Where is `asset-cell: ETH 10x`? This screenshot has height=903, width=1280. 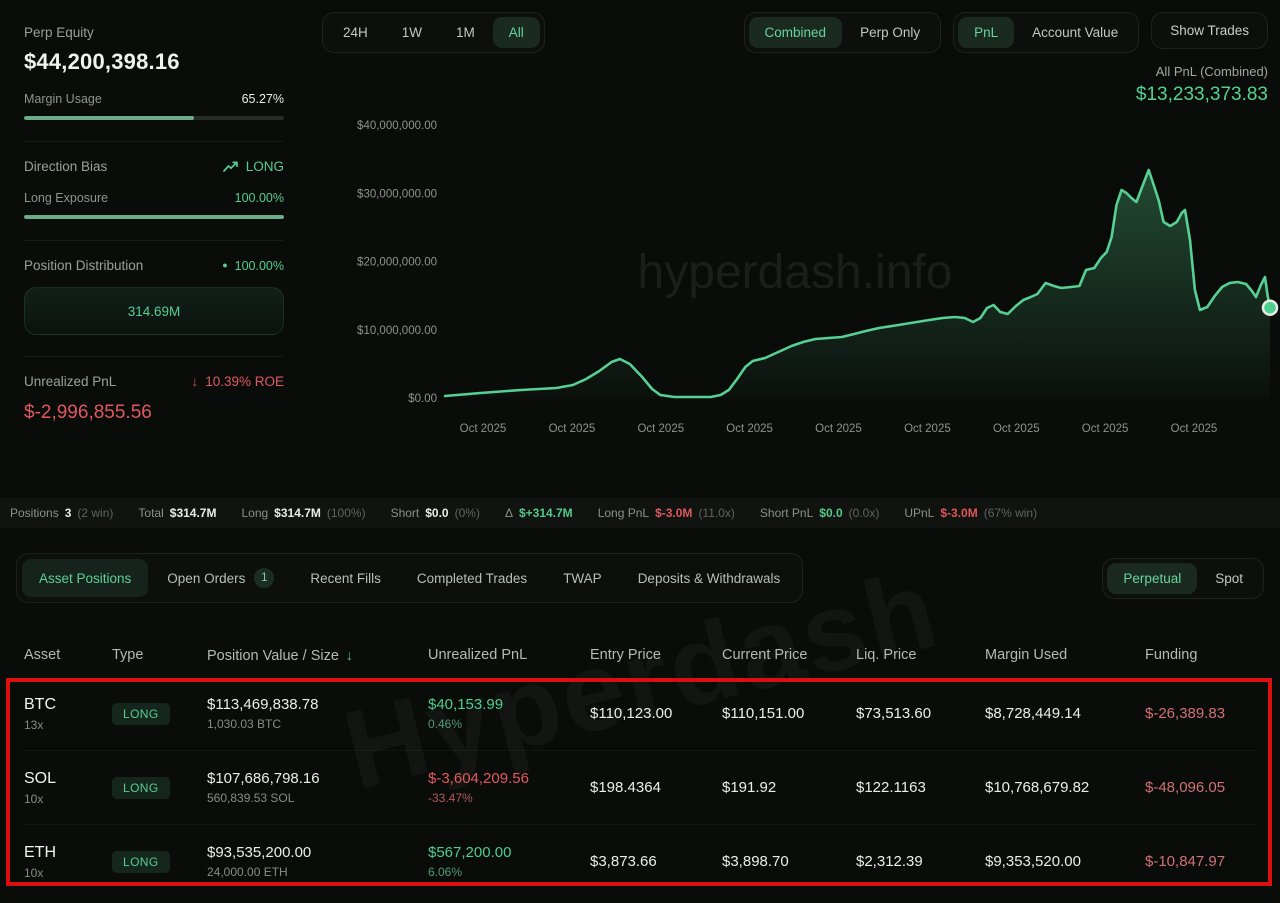 asset-cell: ETH 10x is located at coordinates (40, 861).